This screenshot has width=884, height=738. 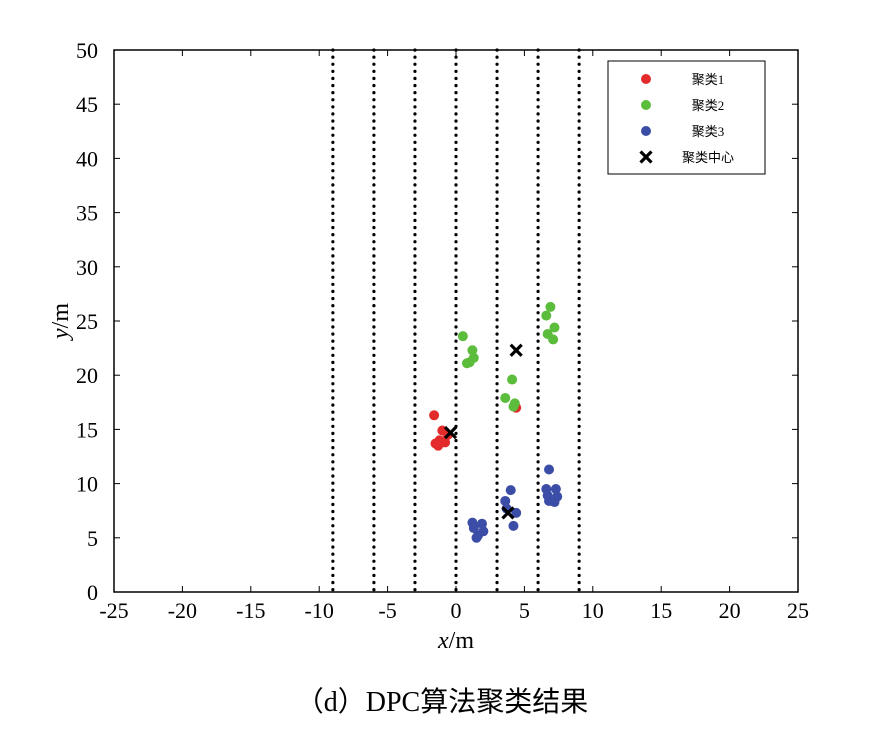 I want to click on legend-label: 聚类1, so click(x=708, y=79).